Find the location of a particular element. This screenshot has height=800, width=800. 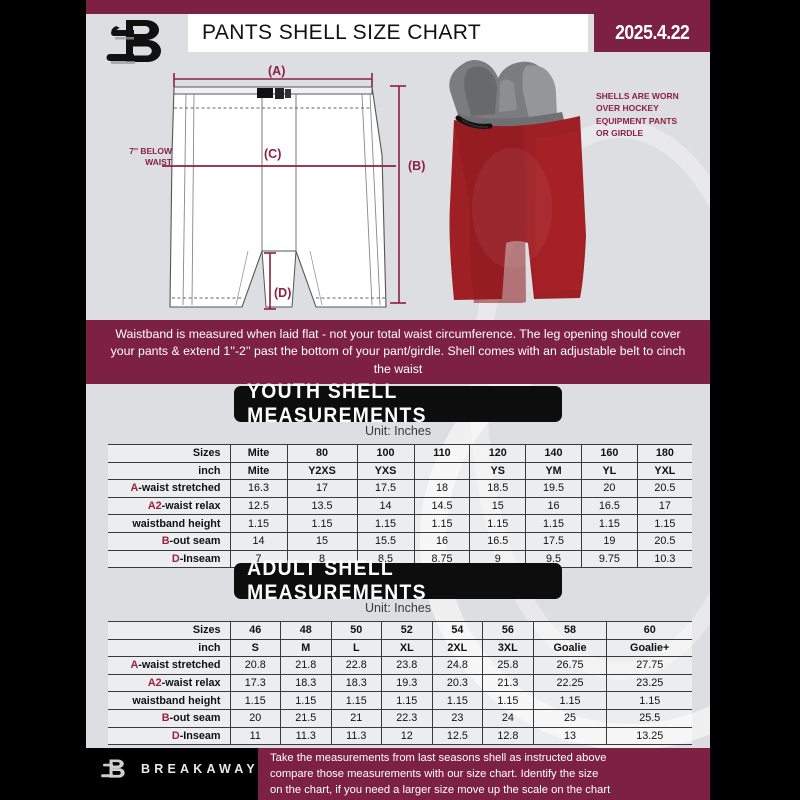

table-cell: Goalie is located at coordinates (570, 648).